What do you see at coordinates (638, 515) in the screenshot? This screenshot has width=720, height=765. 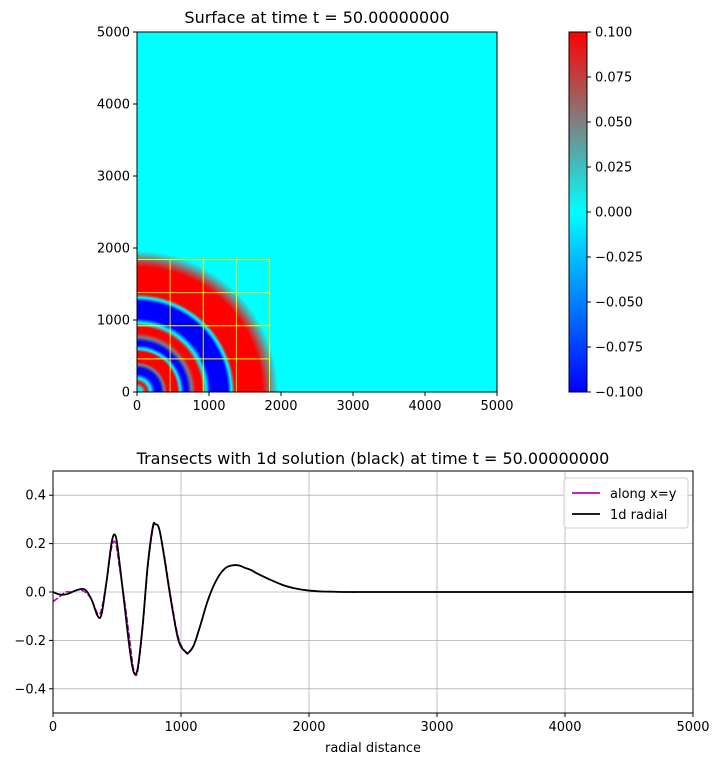 I see `legend-label-1d-radial: 1d radial` at bounding box center [638, 515].